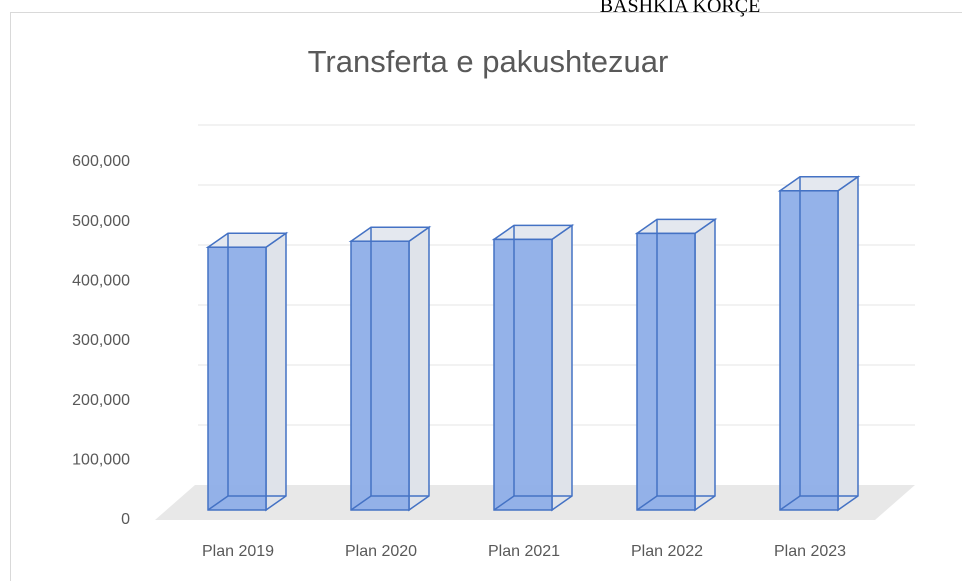  Describe the element at coordinates (488, 61) in the screenshot. I see `chart-title: Transferta e pakushtezuar` at that location.